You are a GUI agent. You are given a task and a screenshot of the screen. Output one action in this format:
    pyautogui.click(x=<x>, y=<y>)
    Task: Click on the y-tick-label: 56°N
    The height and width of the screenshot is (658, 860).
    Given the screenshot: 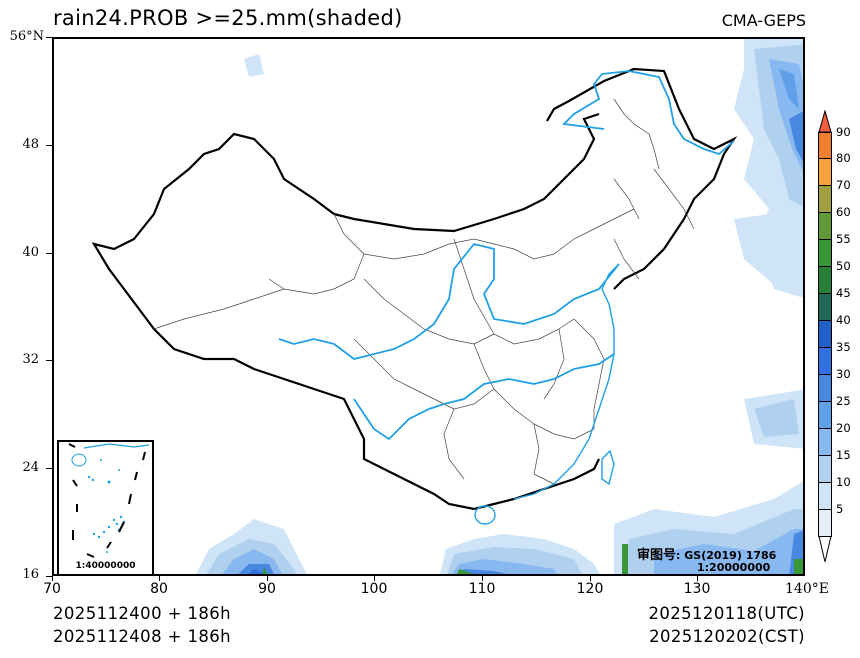 What is the action you would take?
    pyautogui.click(x=26, y=36)
    